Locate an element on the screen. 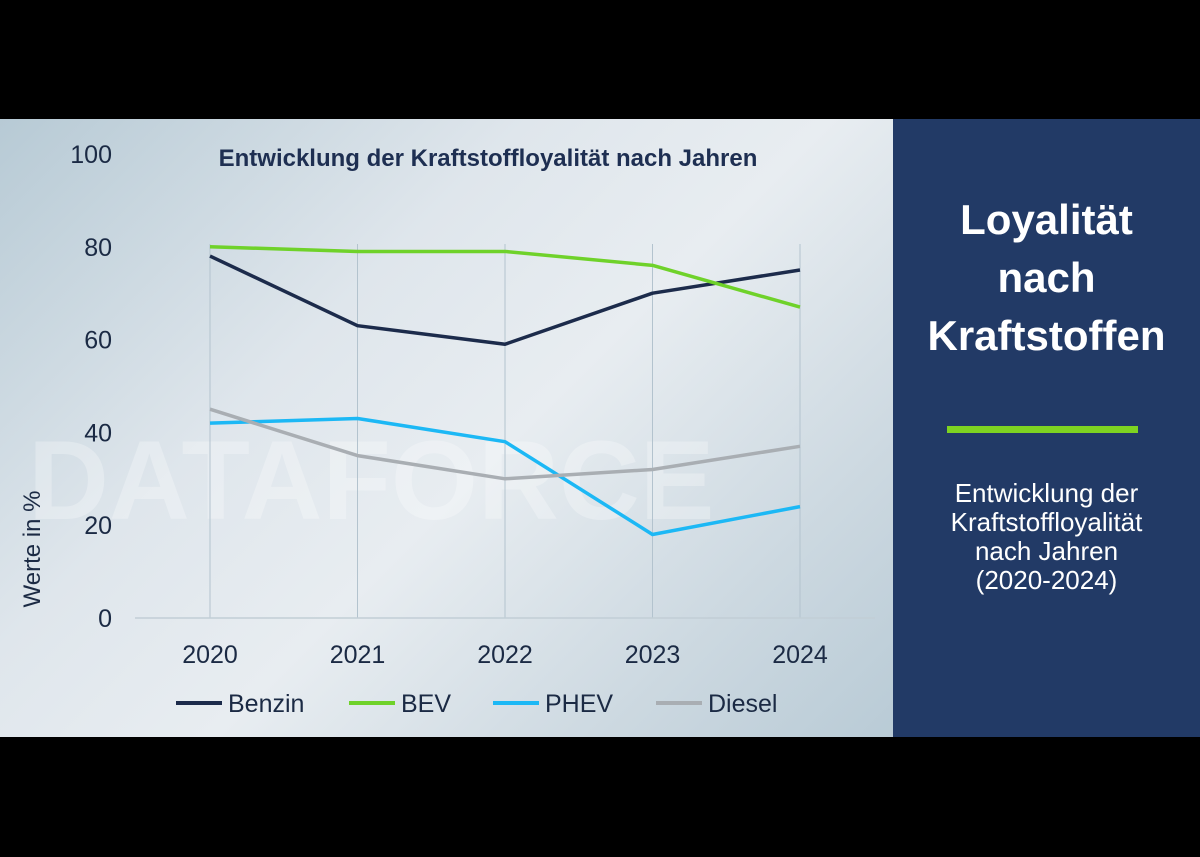 The image size is (1200, 857). x-axis-ticks: 2020 2021 2022 2023 2024 is located at coordinates (505, 655).